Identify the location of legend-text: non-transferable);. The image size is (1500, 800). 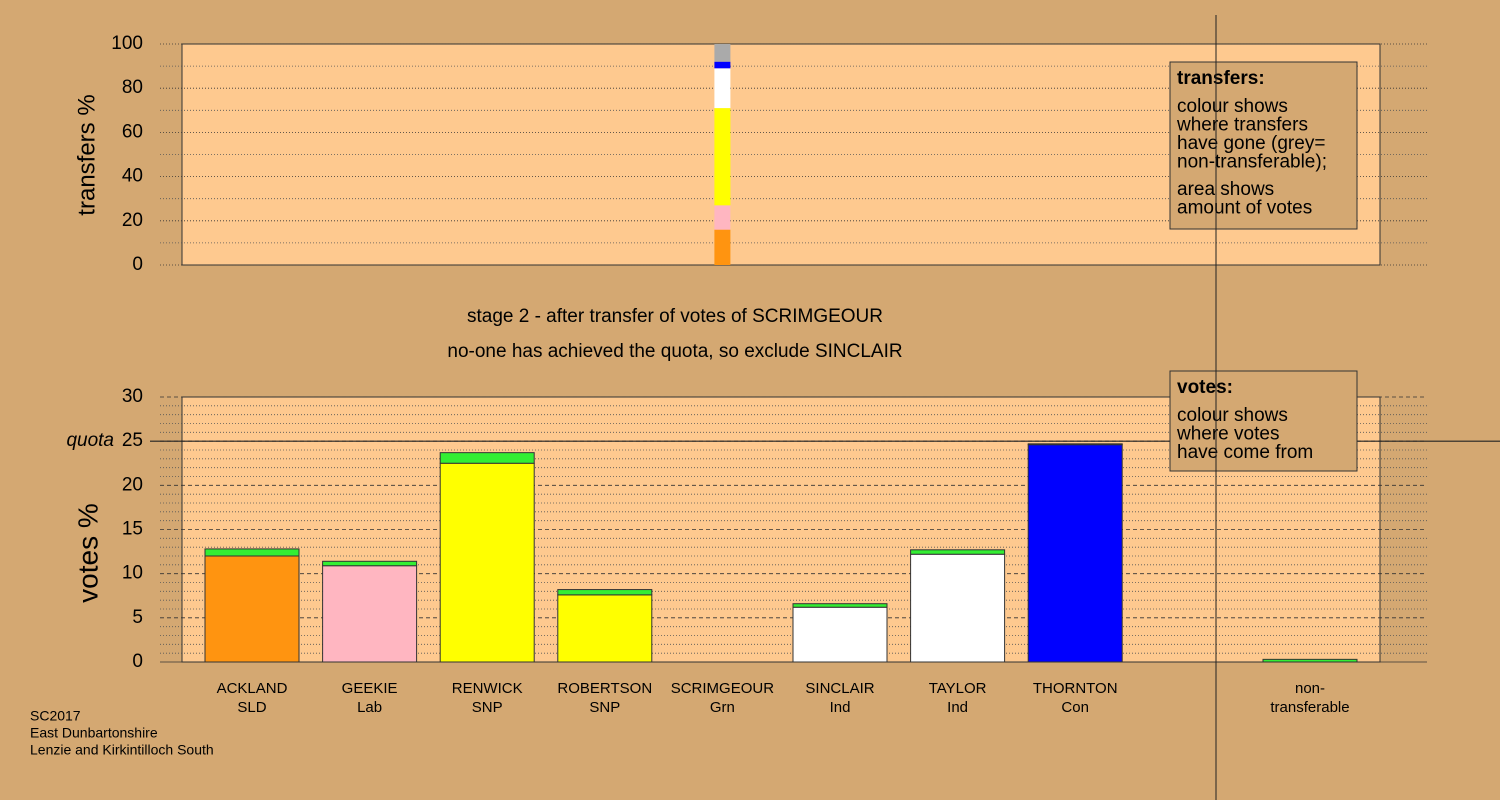
(1252, 162).